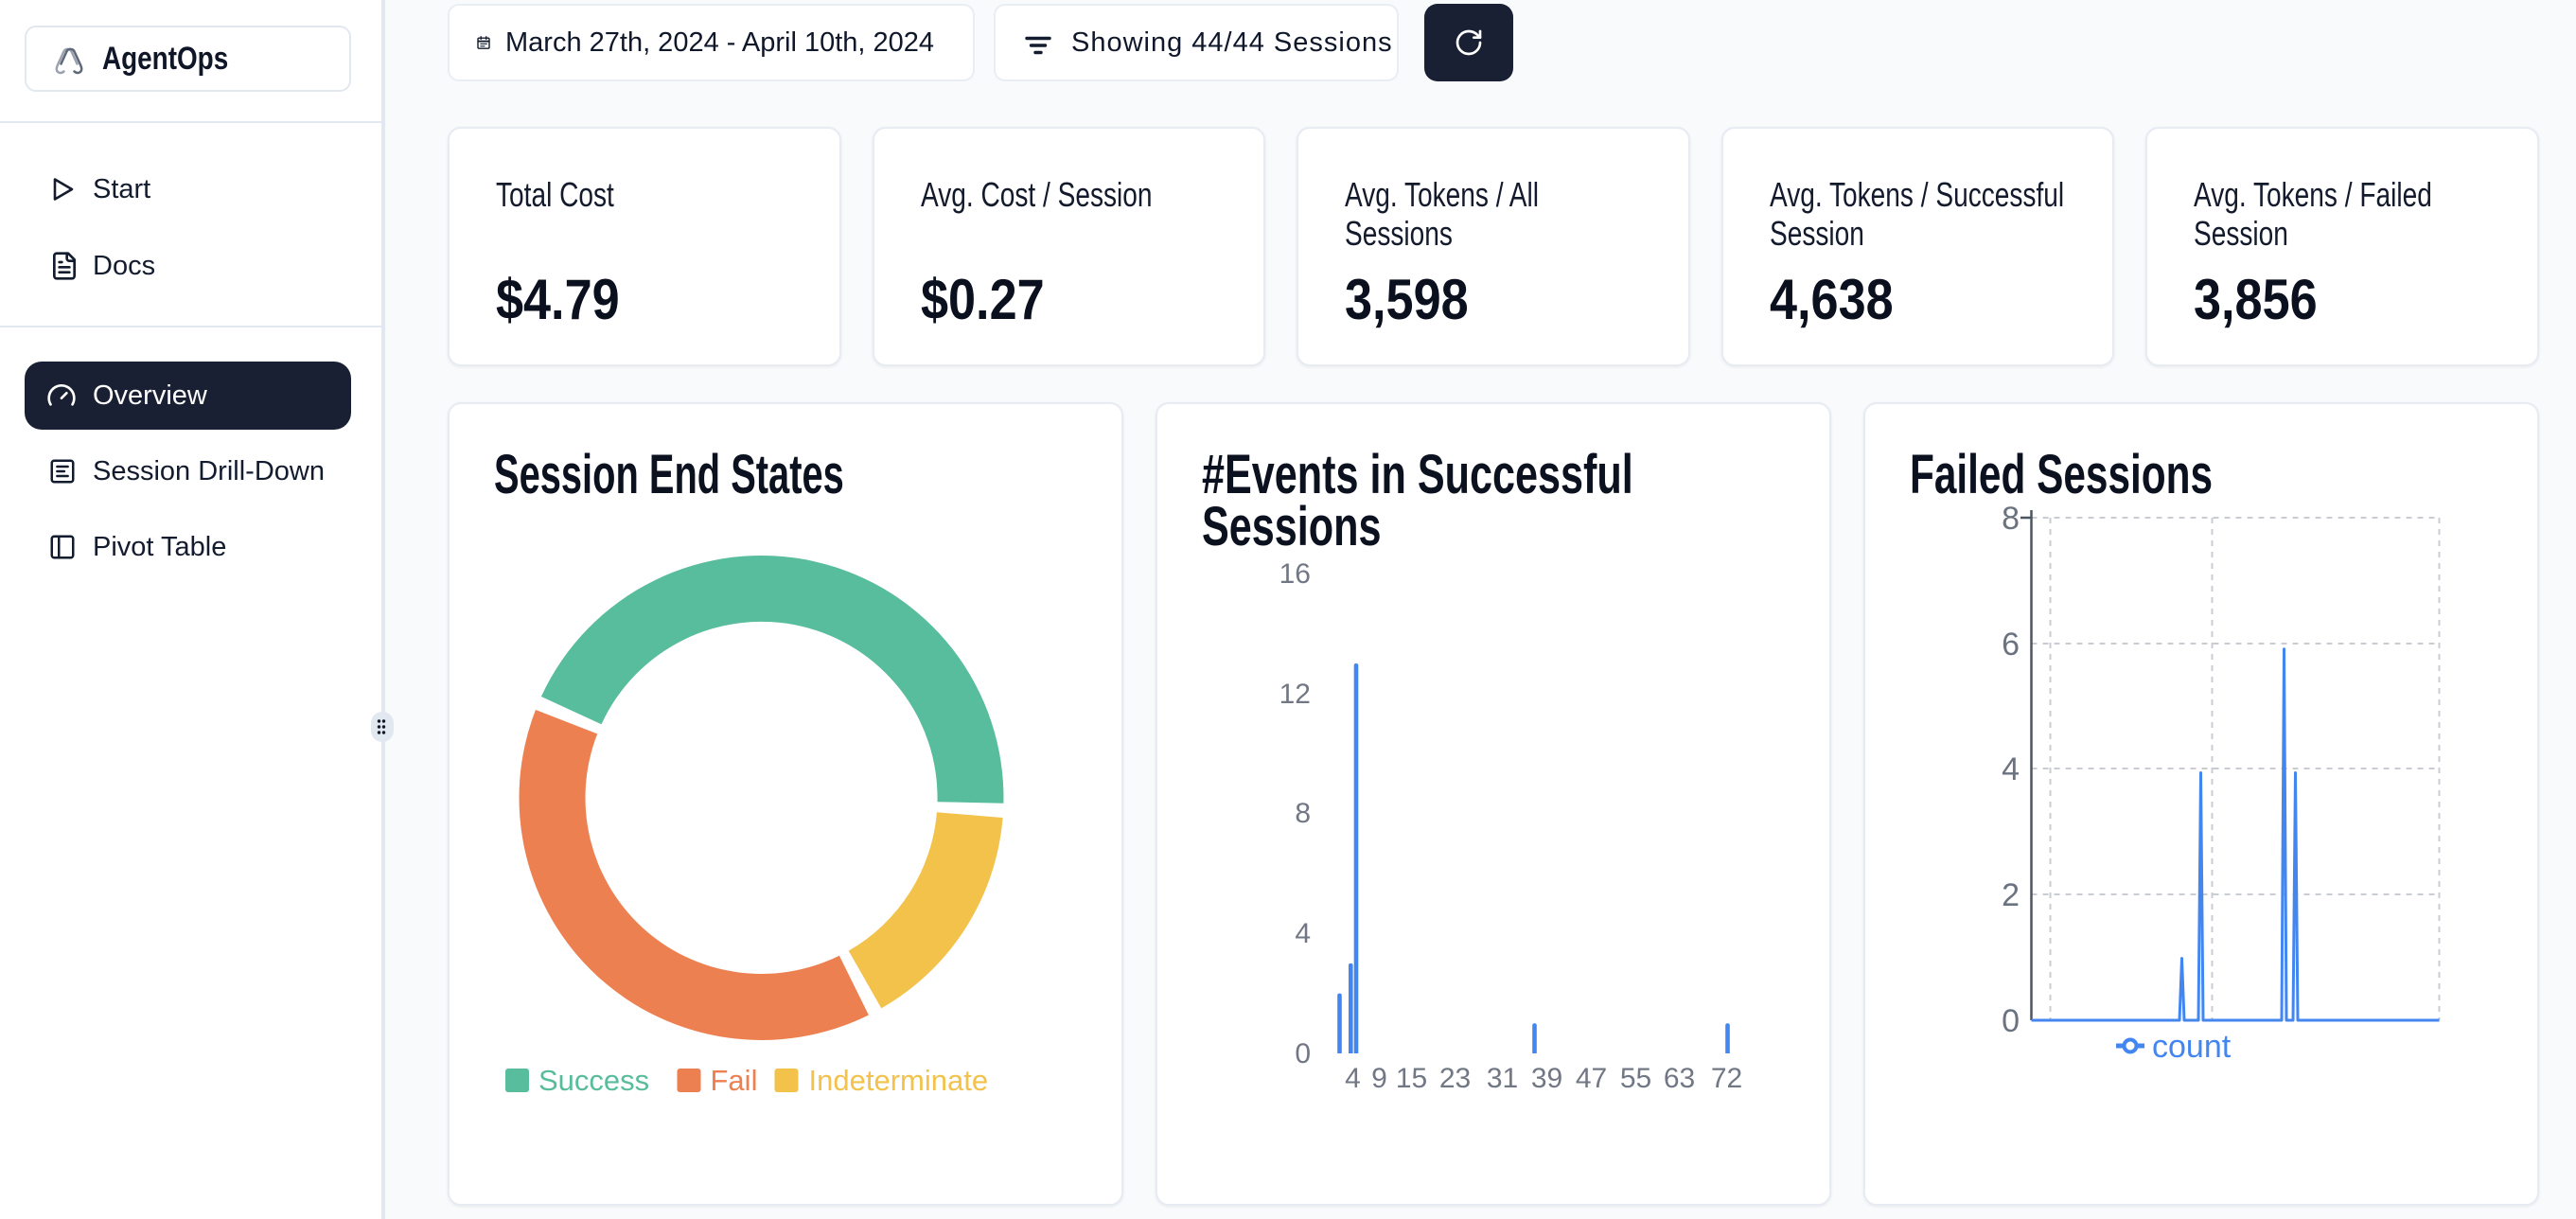  I want to click on svg-text: Fail, so click(734, 1080).